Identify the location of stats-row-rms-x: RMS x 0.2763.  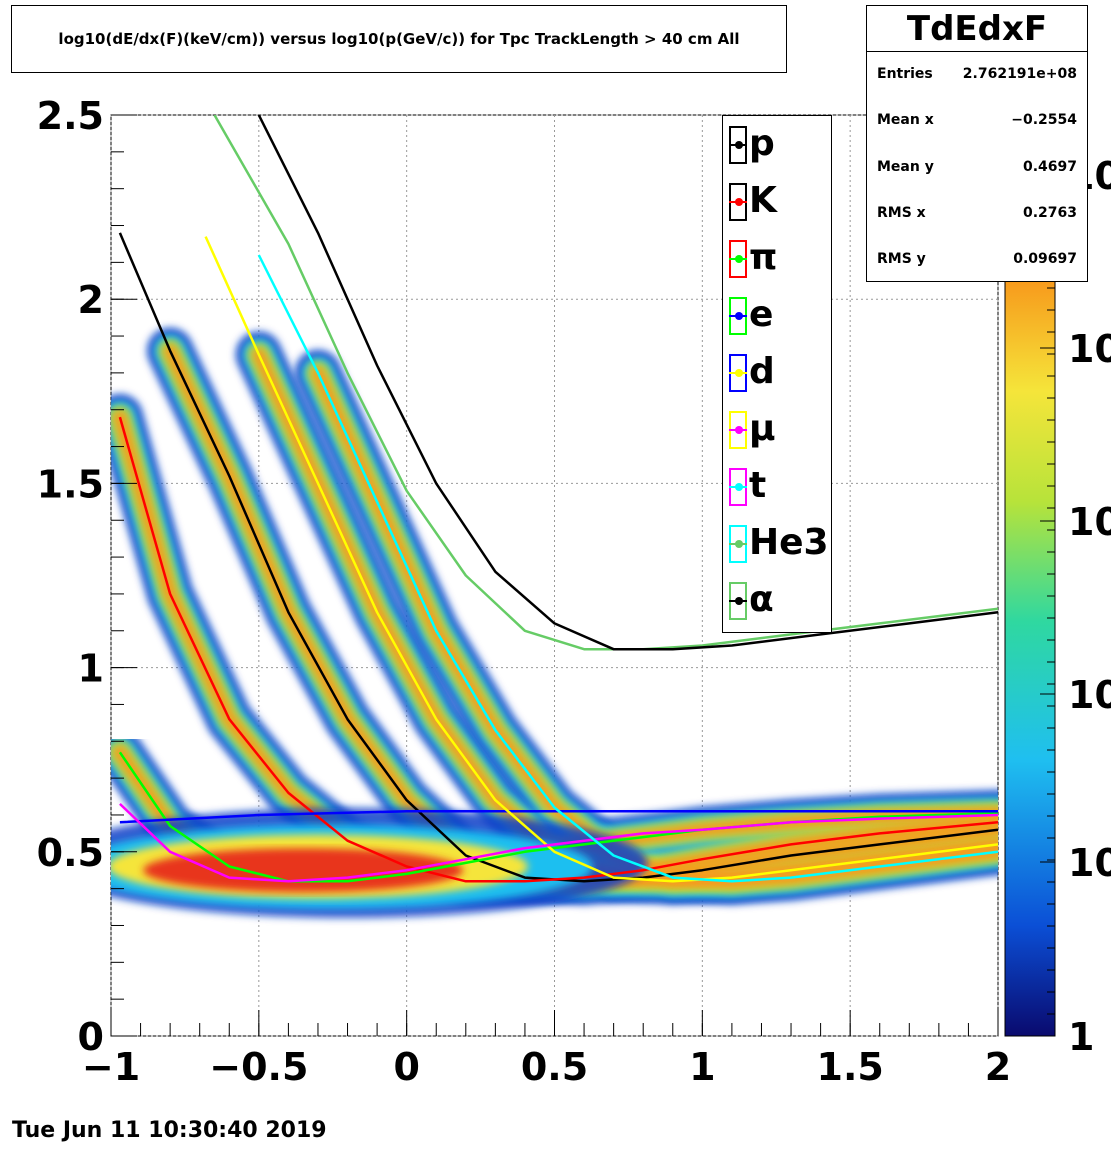
(977, 213).